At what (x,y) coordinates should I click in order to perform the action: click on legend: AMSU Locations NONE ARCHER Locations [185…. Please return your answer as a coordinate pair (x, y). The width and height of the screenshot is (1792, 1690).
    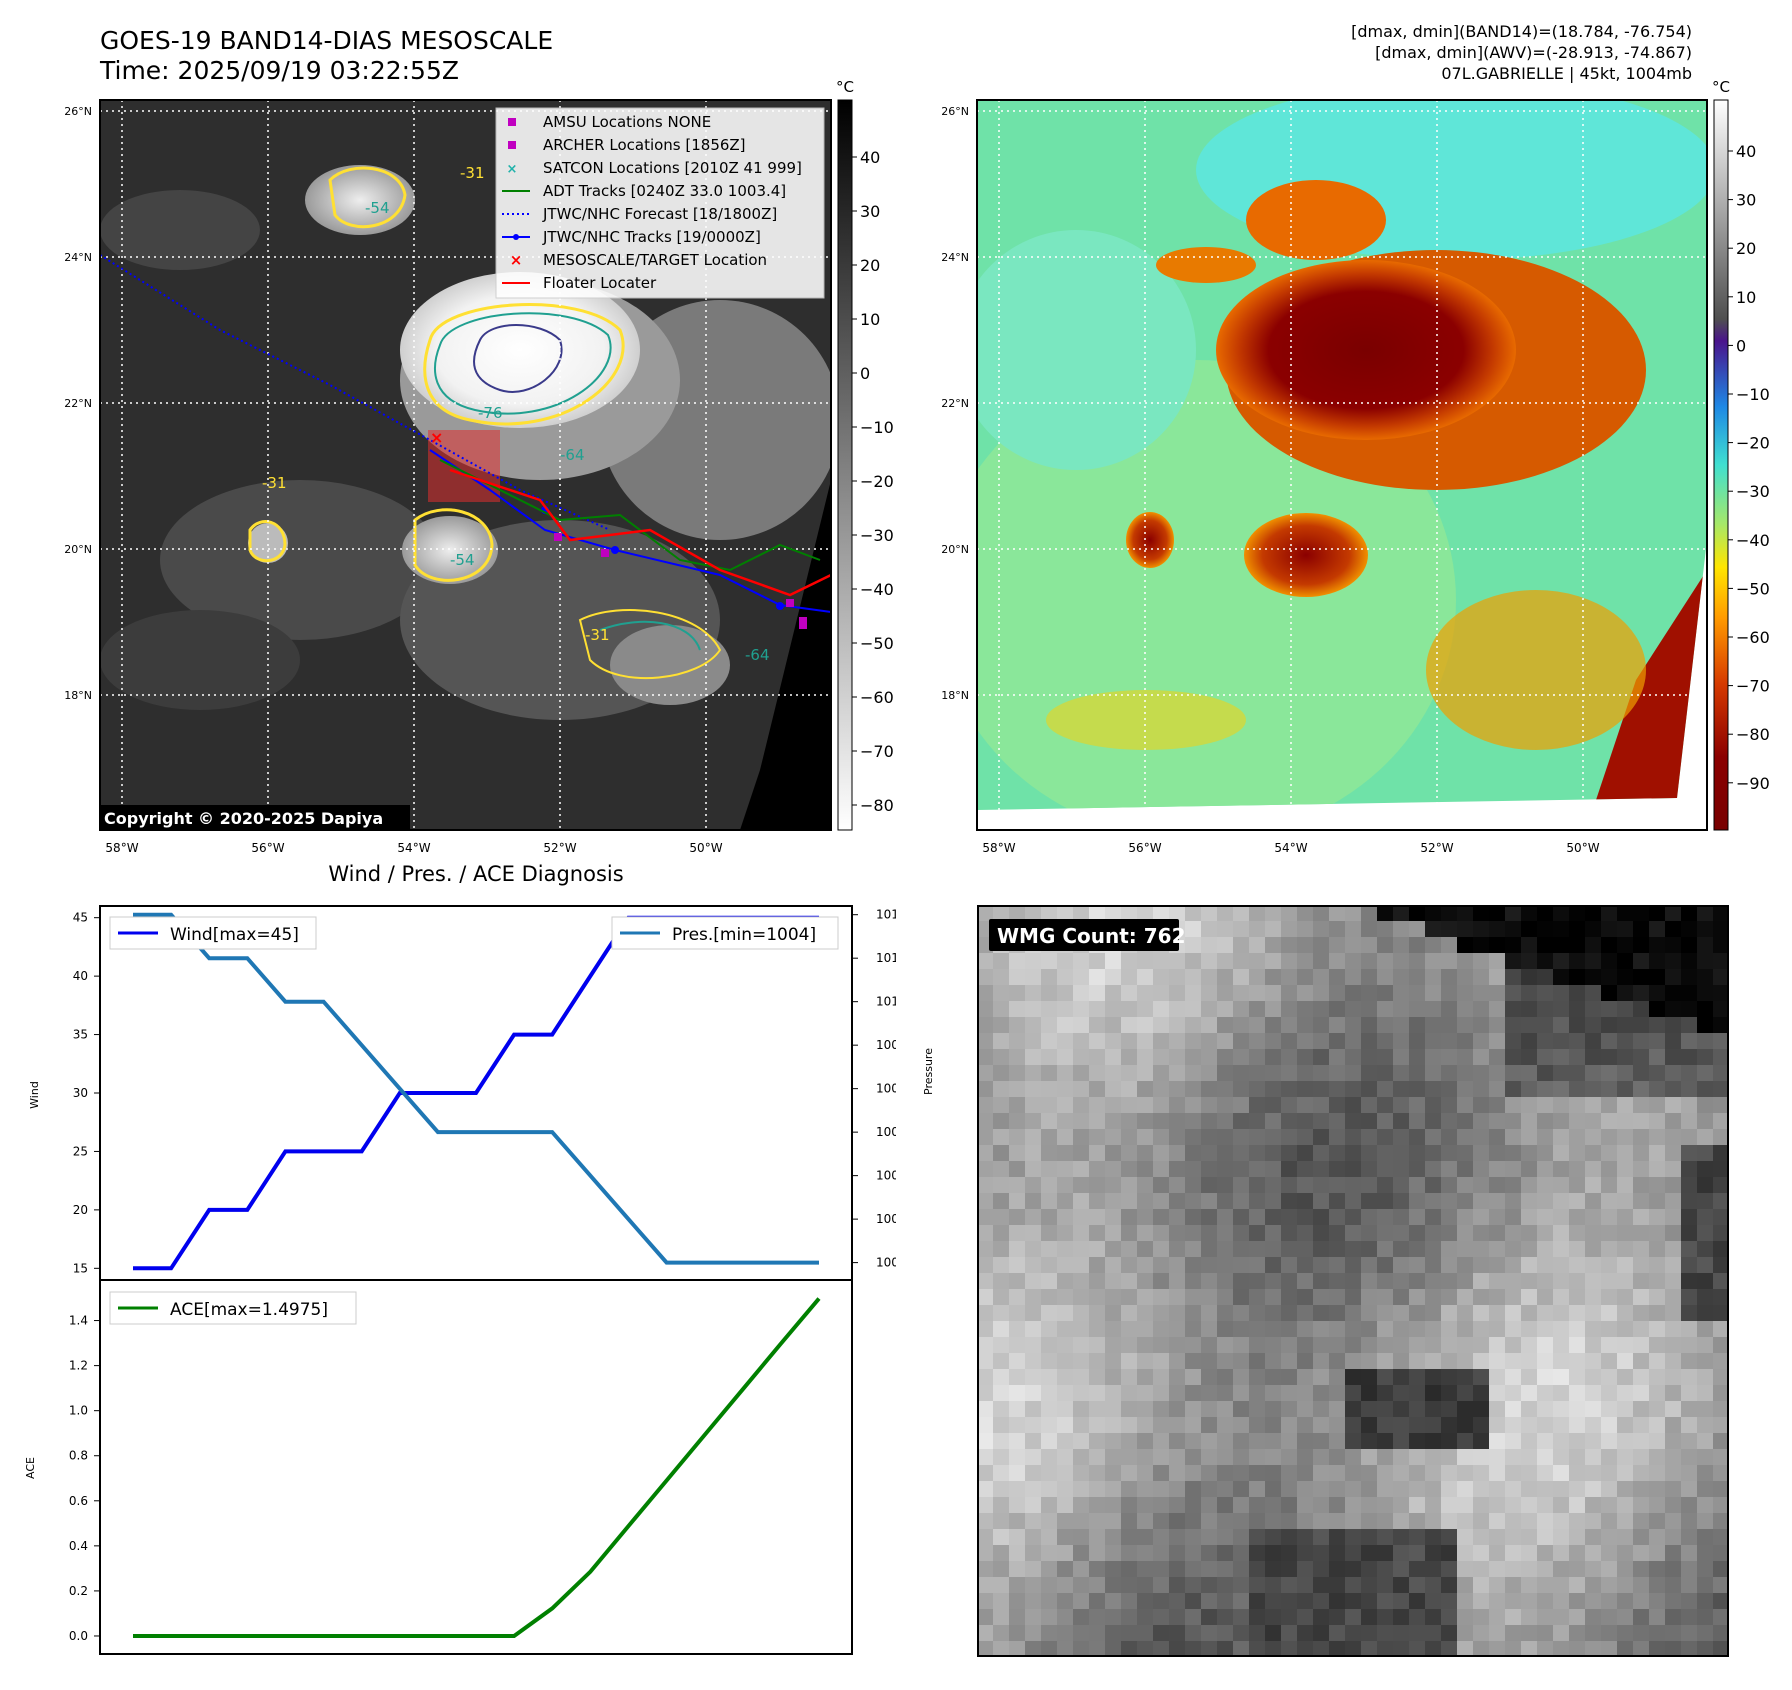
    Looking at the image, I should click on (660, 203).